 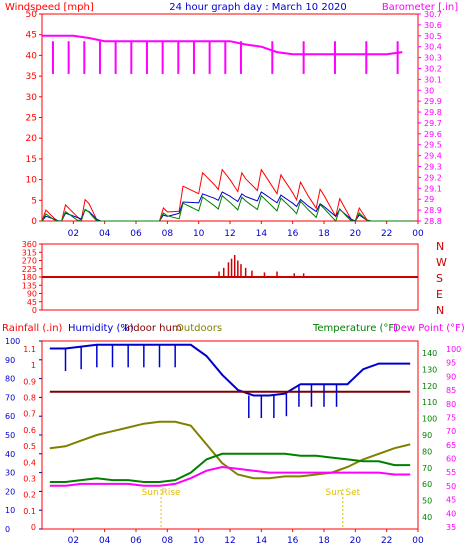 I want to click on humidity-y-tick-label: 70, so click(x=10, y=397).